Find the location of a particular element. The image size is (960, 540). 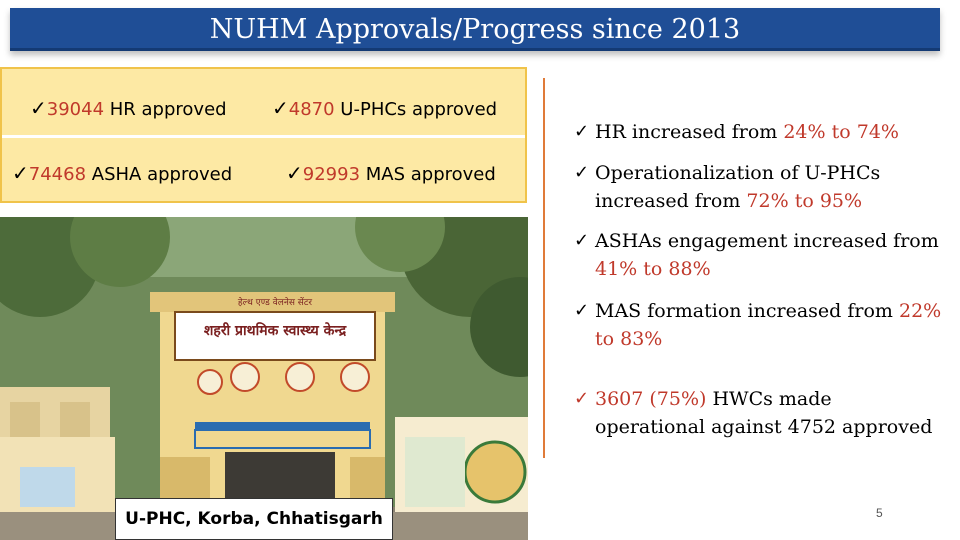

stat-uphc-approved: ✓4870 U-PHCs approved is located at coordinates (384, 108).